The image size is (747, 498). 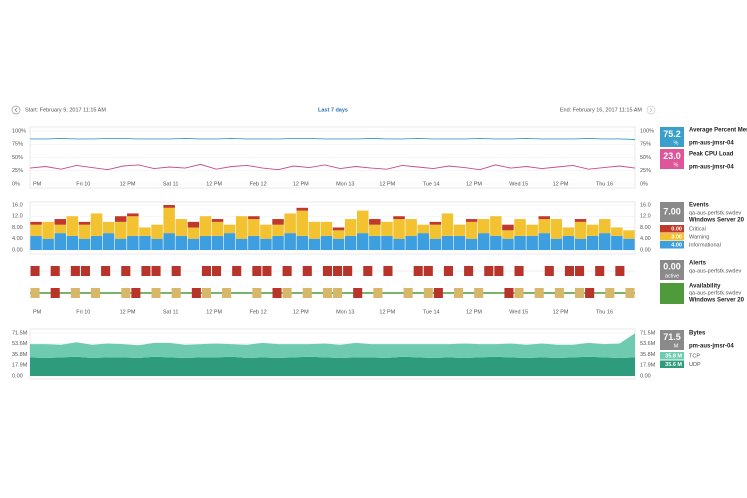 I want to click on series-line, so click(x=332, y=167).